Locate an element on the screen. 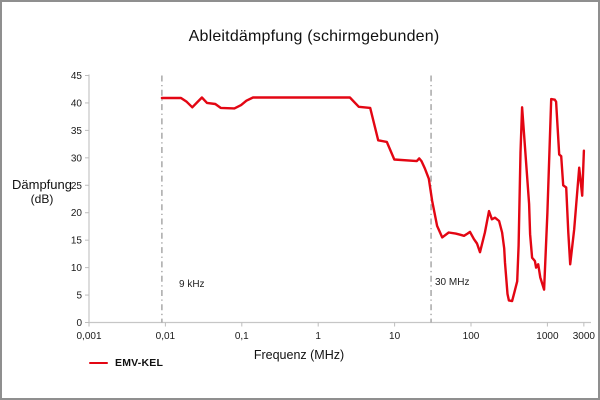 Image resolution: width=600 pixels, height=400 pixels. y-tick-label: 20 is located at coordinates (77, 213).